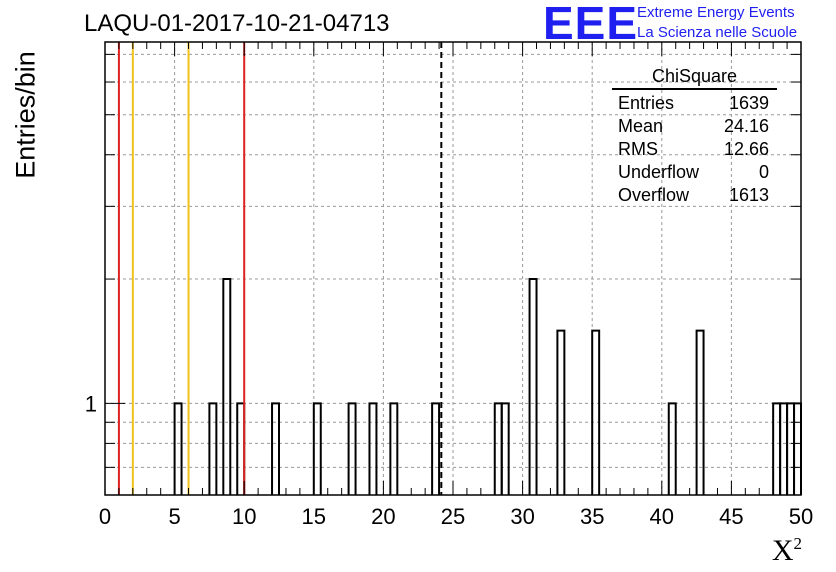 This screenshot has width=836, height=572. What do you see at coordinates (646, 103) in the screenshot?
I see `stats-label: Entries` at bounding box center [646, 103].